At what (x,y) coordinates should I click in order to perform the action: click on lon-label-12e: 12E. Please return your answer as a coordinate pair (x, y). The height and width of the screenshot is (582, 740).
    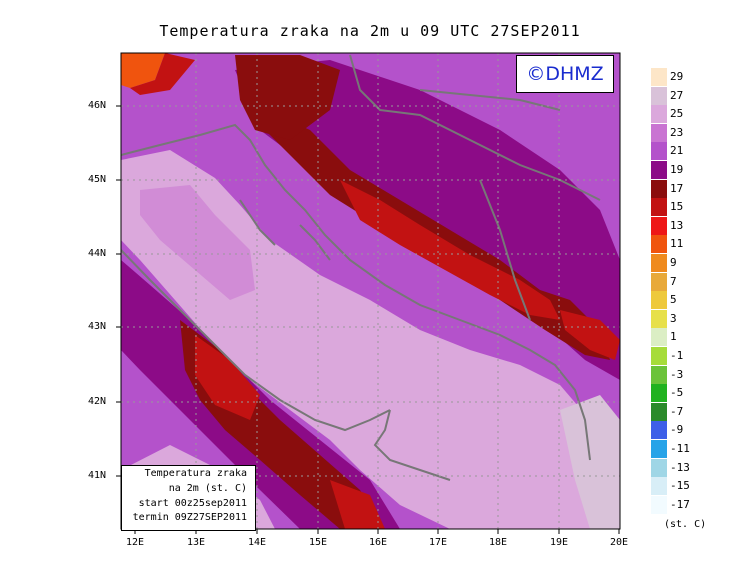
    Looking at the image, I should click on (135, 542).